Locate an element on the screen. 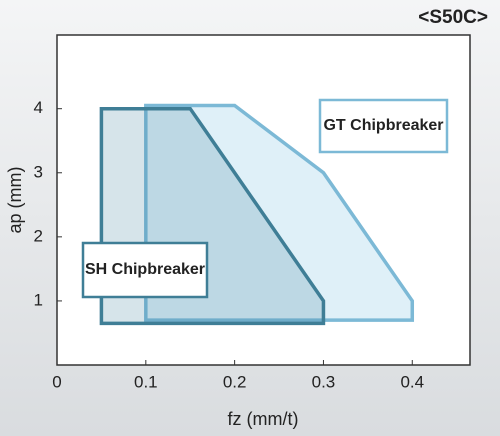 The width and height of the screenshot is (500, 436). x-axis-label: fz (mm/t) is located at coordinates (263, 419).